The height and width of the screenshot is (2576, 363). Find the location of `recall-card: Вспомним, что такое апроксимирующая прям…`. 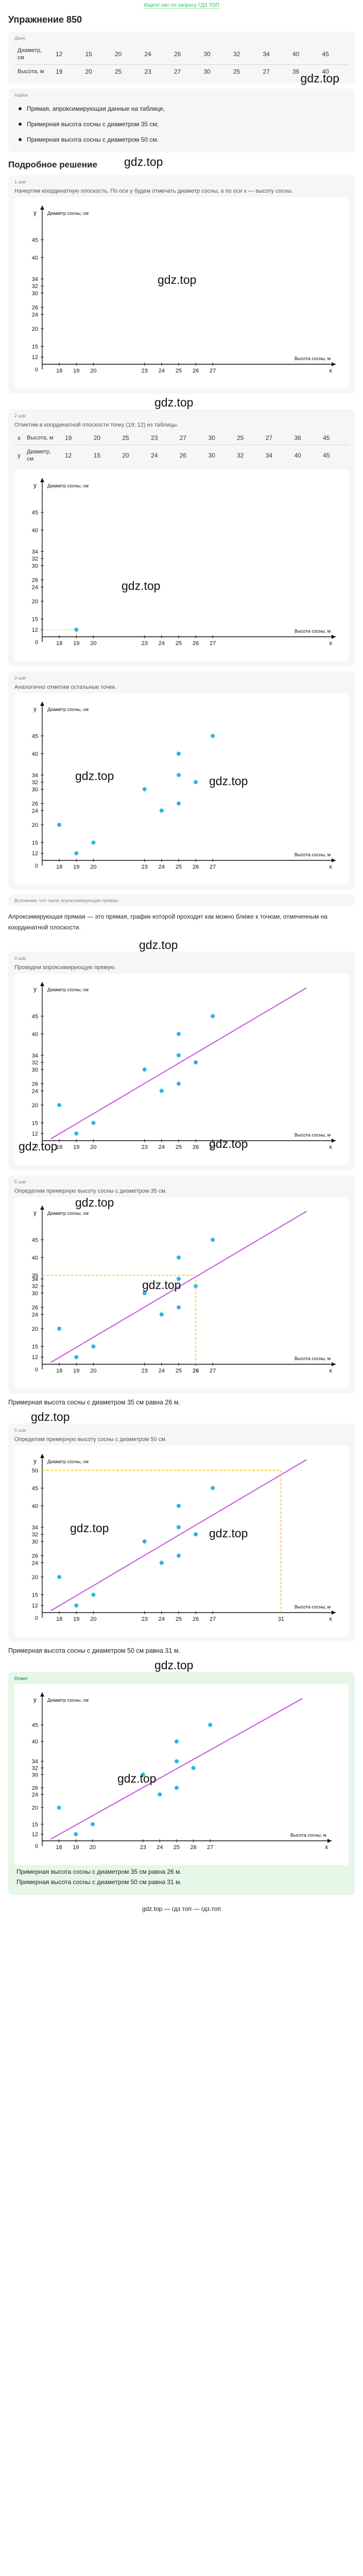

recall-card: Вспомним, что такое апроксимирующая прям… is located at coordinates (181, 900).